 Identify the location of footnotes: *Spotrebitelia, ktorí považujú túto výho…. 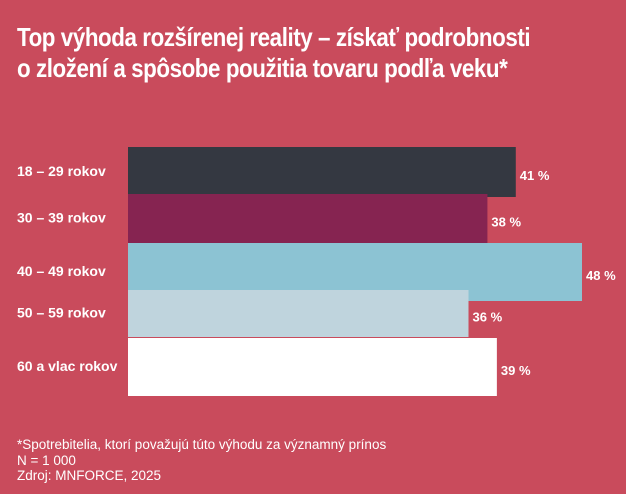
(201, 460).